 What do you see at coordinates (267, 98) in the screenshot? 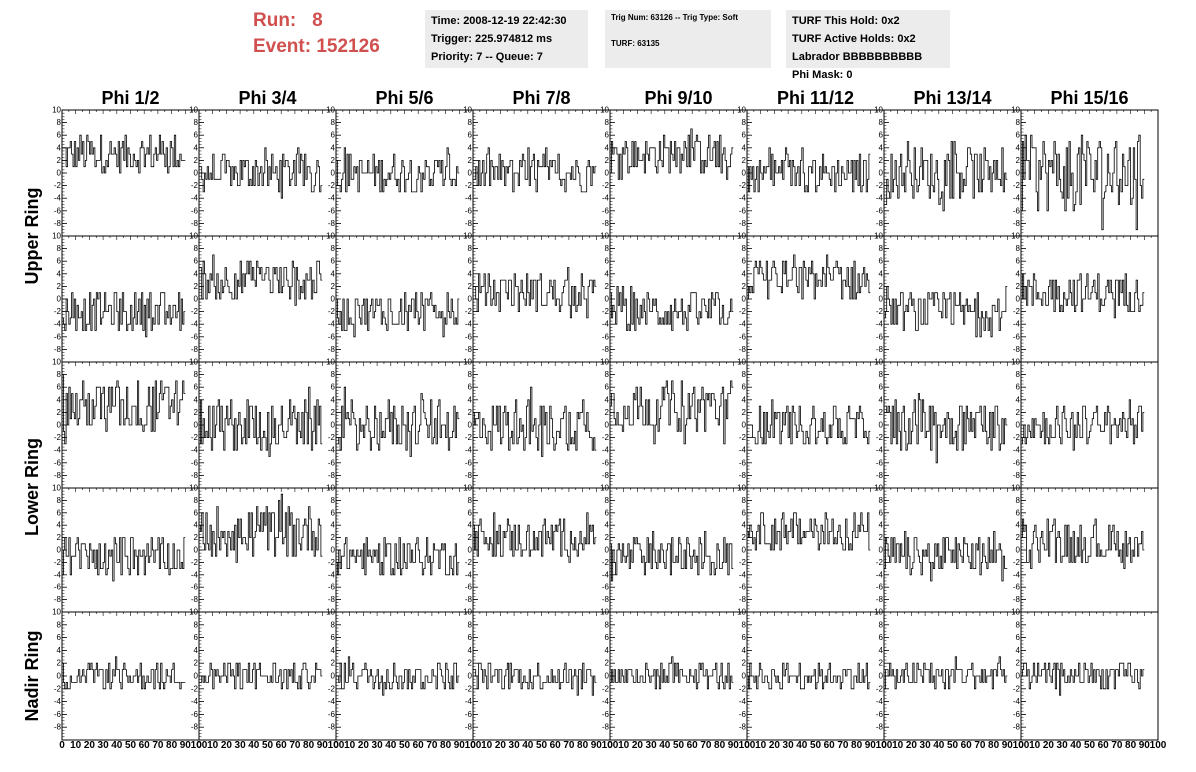
I see `column-title: Phi 3/4` at bounding box center [267, 98].